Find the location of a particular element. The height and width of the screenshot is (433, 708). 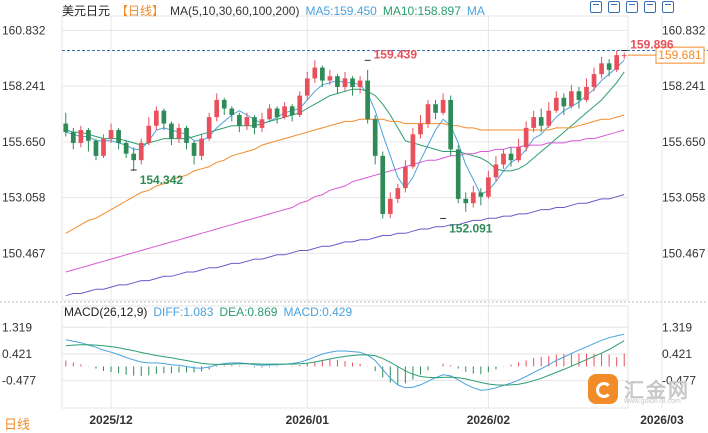

macd-macd-value: MACD:0.429 is located at coordinates (318, 312).